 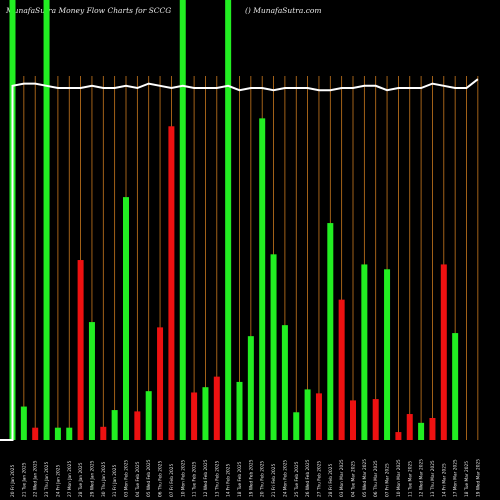 What do you see at coordinates (297, 479) in the screenshot?
I see `x-tick-label: 25 Tue Feb 2025` at bounding box center [297, 479].